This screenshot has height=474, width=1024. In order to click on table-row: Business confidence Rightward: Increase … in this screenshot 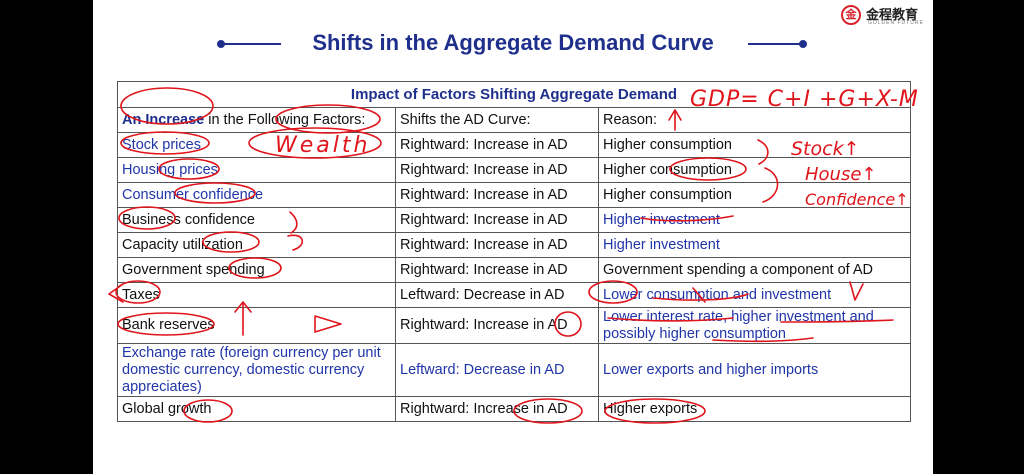, I will do `click(514, 220)`.